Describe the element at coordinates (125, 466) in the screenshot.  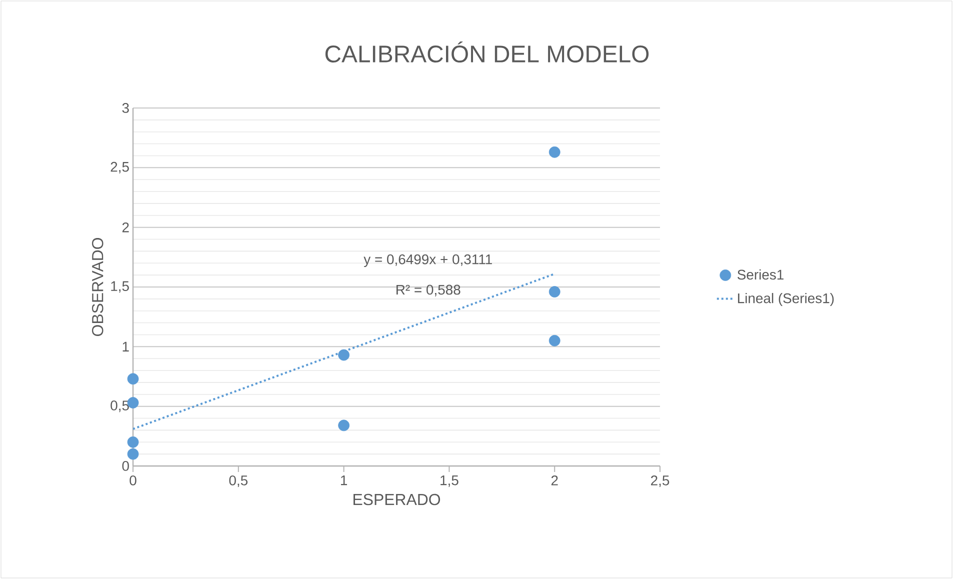
I see `y-tick-label: 0` at that location.